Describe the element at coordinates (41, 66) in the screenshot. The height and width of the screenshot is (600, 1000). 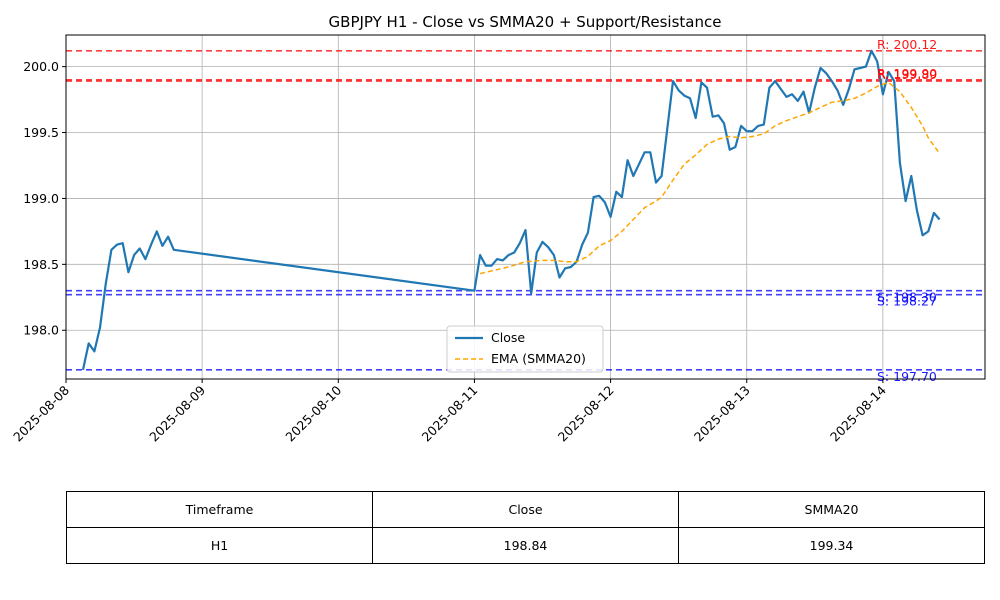
I see `y-tick-label: 200.0` at that location.